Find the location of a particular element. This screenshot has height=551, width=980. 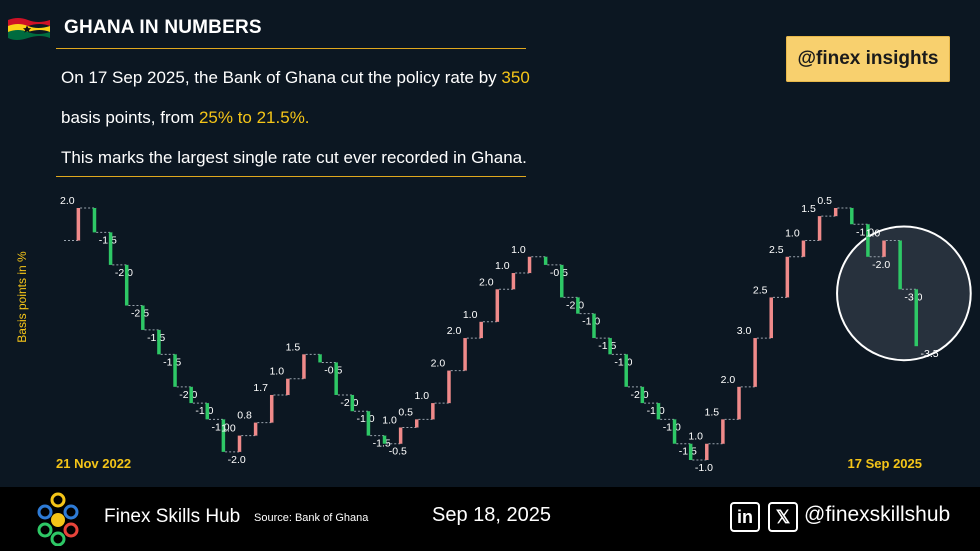

highlight-rate-range: 25% to 21.5%. is located at coordinates (254, 117).